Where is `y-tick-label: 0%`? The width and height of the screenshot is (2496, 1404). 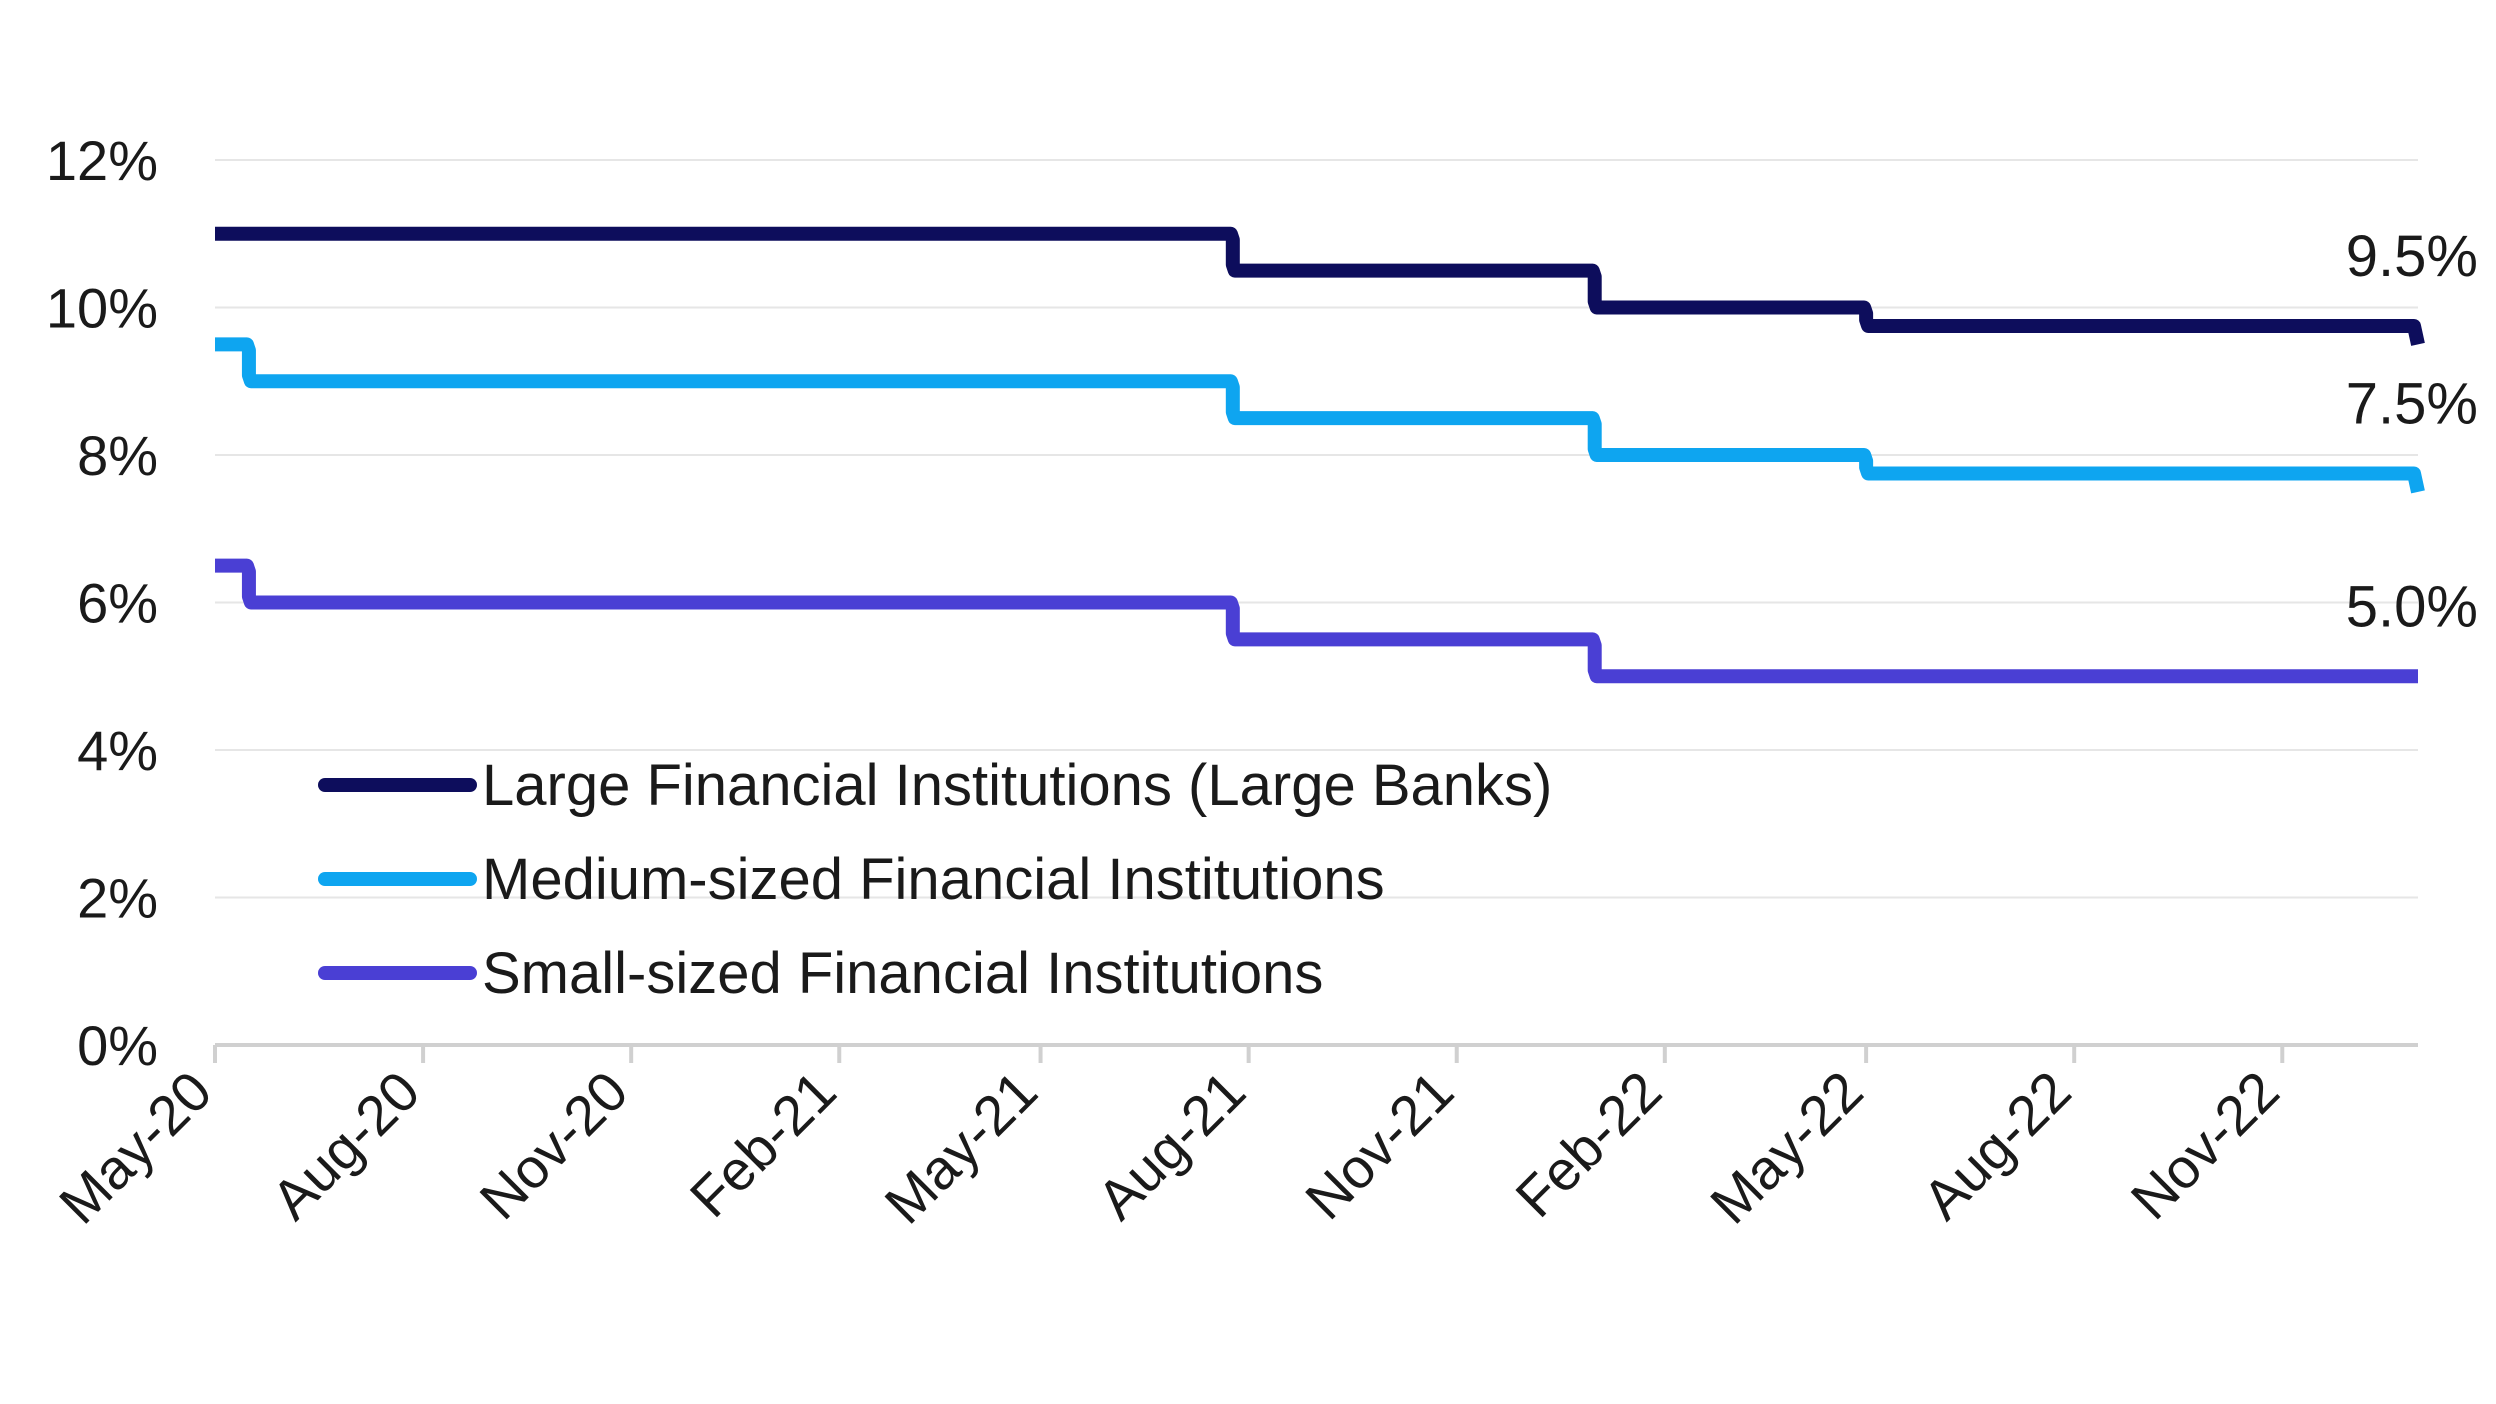 y-tick-label: 0% is located at coordinates (117, 1045).